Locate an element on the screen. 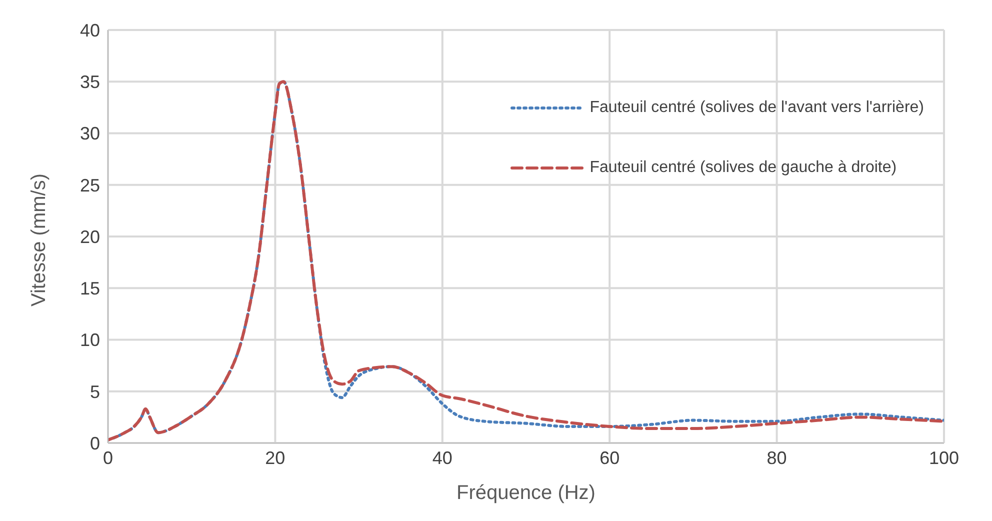 Image resolution: width=992 pixels, height=521 pixels. y-tick-label: 40 is located at coordinates (90, 30).